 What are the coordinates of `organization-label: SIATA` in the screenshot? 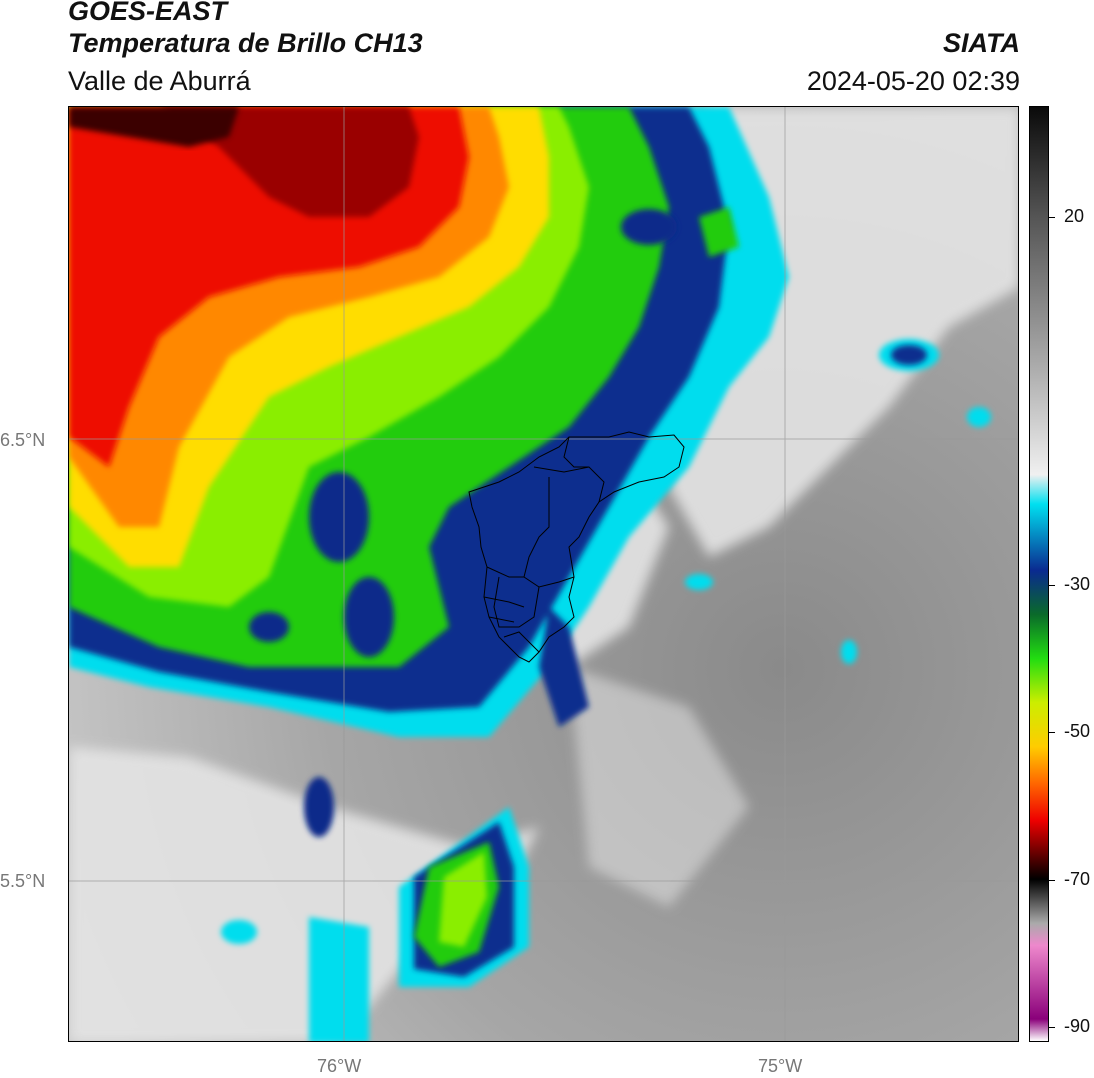 It's located at (981, 43).